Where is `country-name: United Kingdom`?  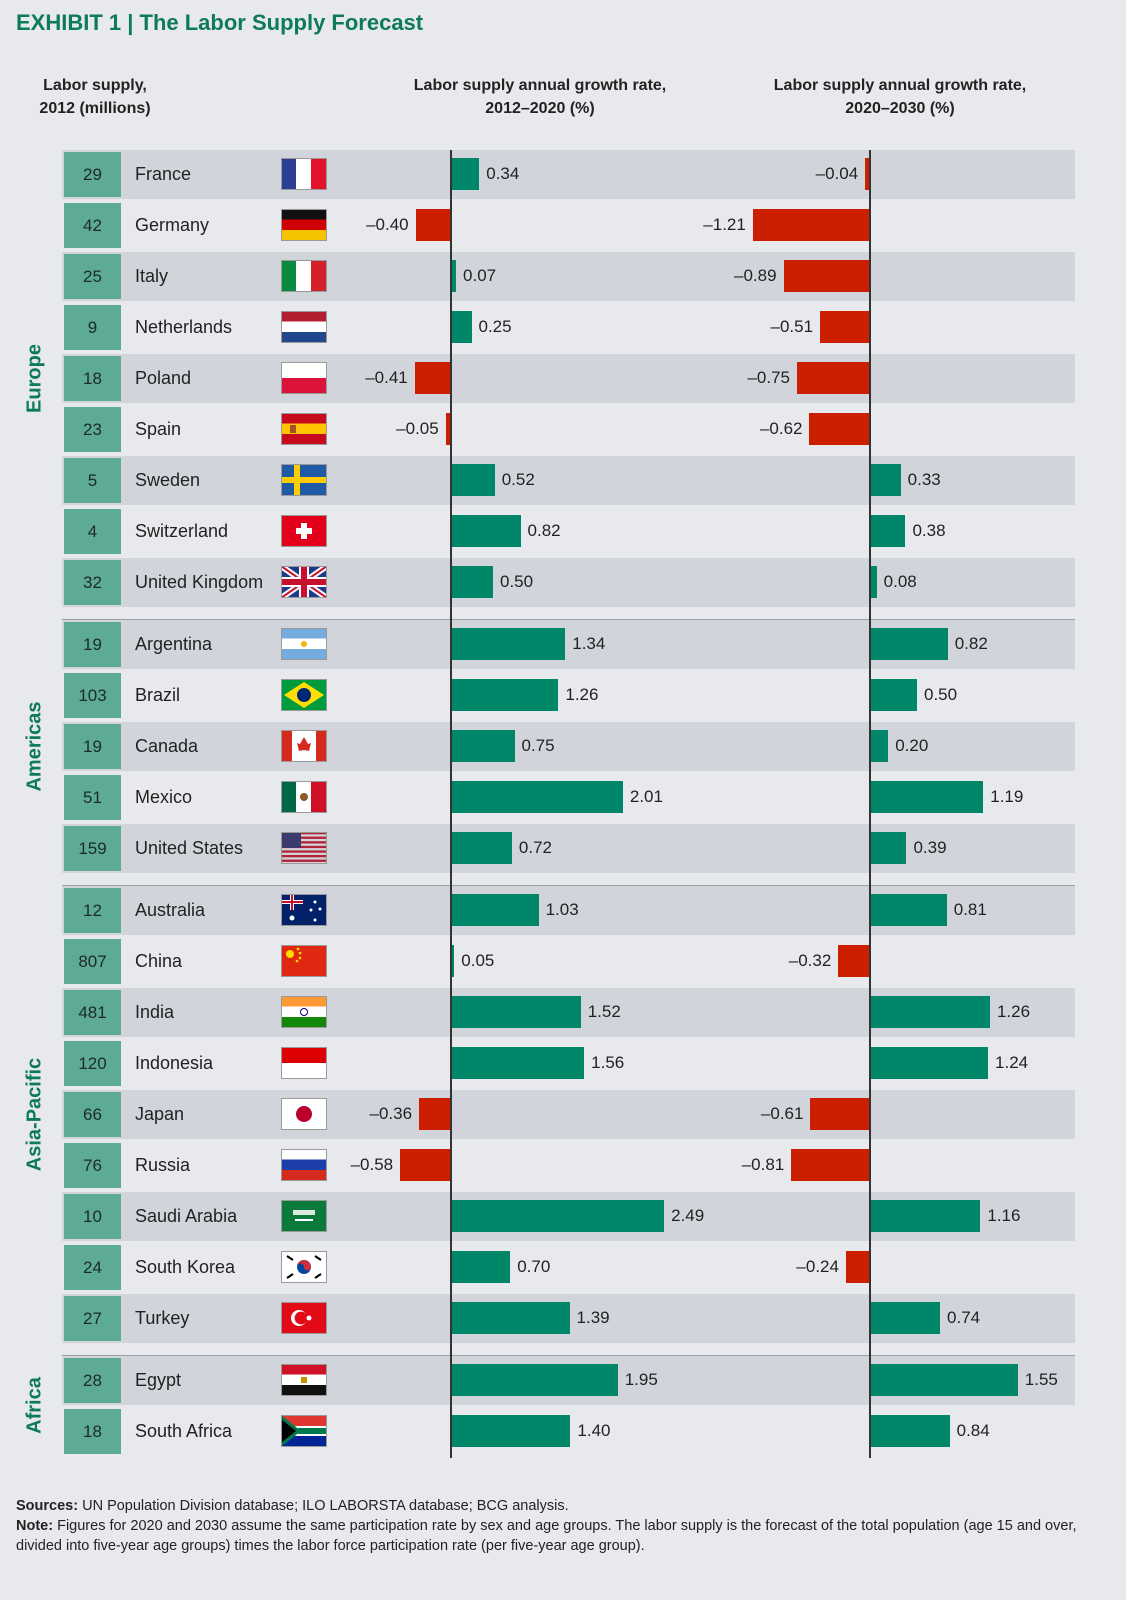
country-name: United Kingdom is located at coordinates (199, 582).